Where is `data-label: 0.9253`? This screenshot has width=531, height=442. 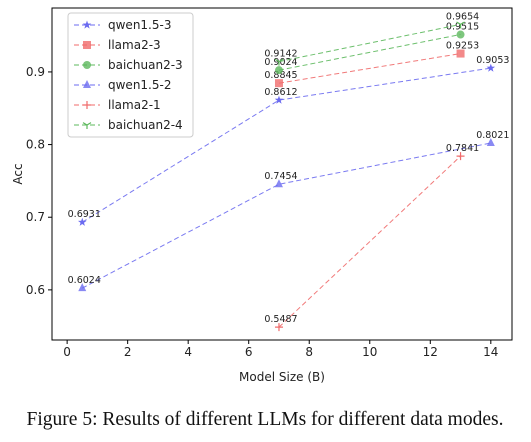
data-label: 0.9253 is located at coordinates (462, 46).